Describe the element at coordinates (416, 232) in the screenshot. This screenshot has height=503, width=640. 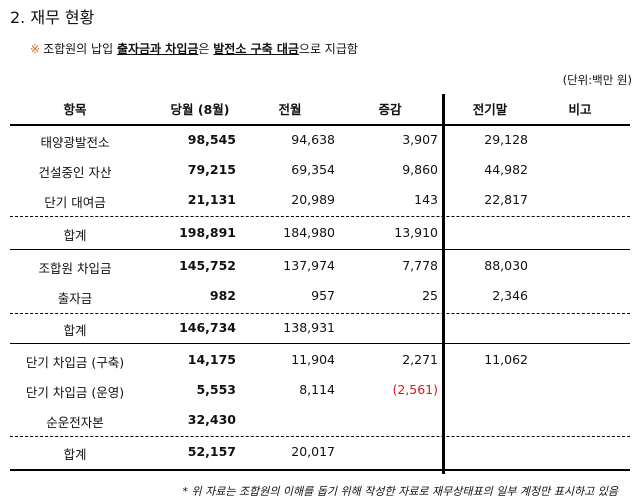
I see `row-change: 13,910` at that location.